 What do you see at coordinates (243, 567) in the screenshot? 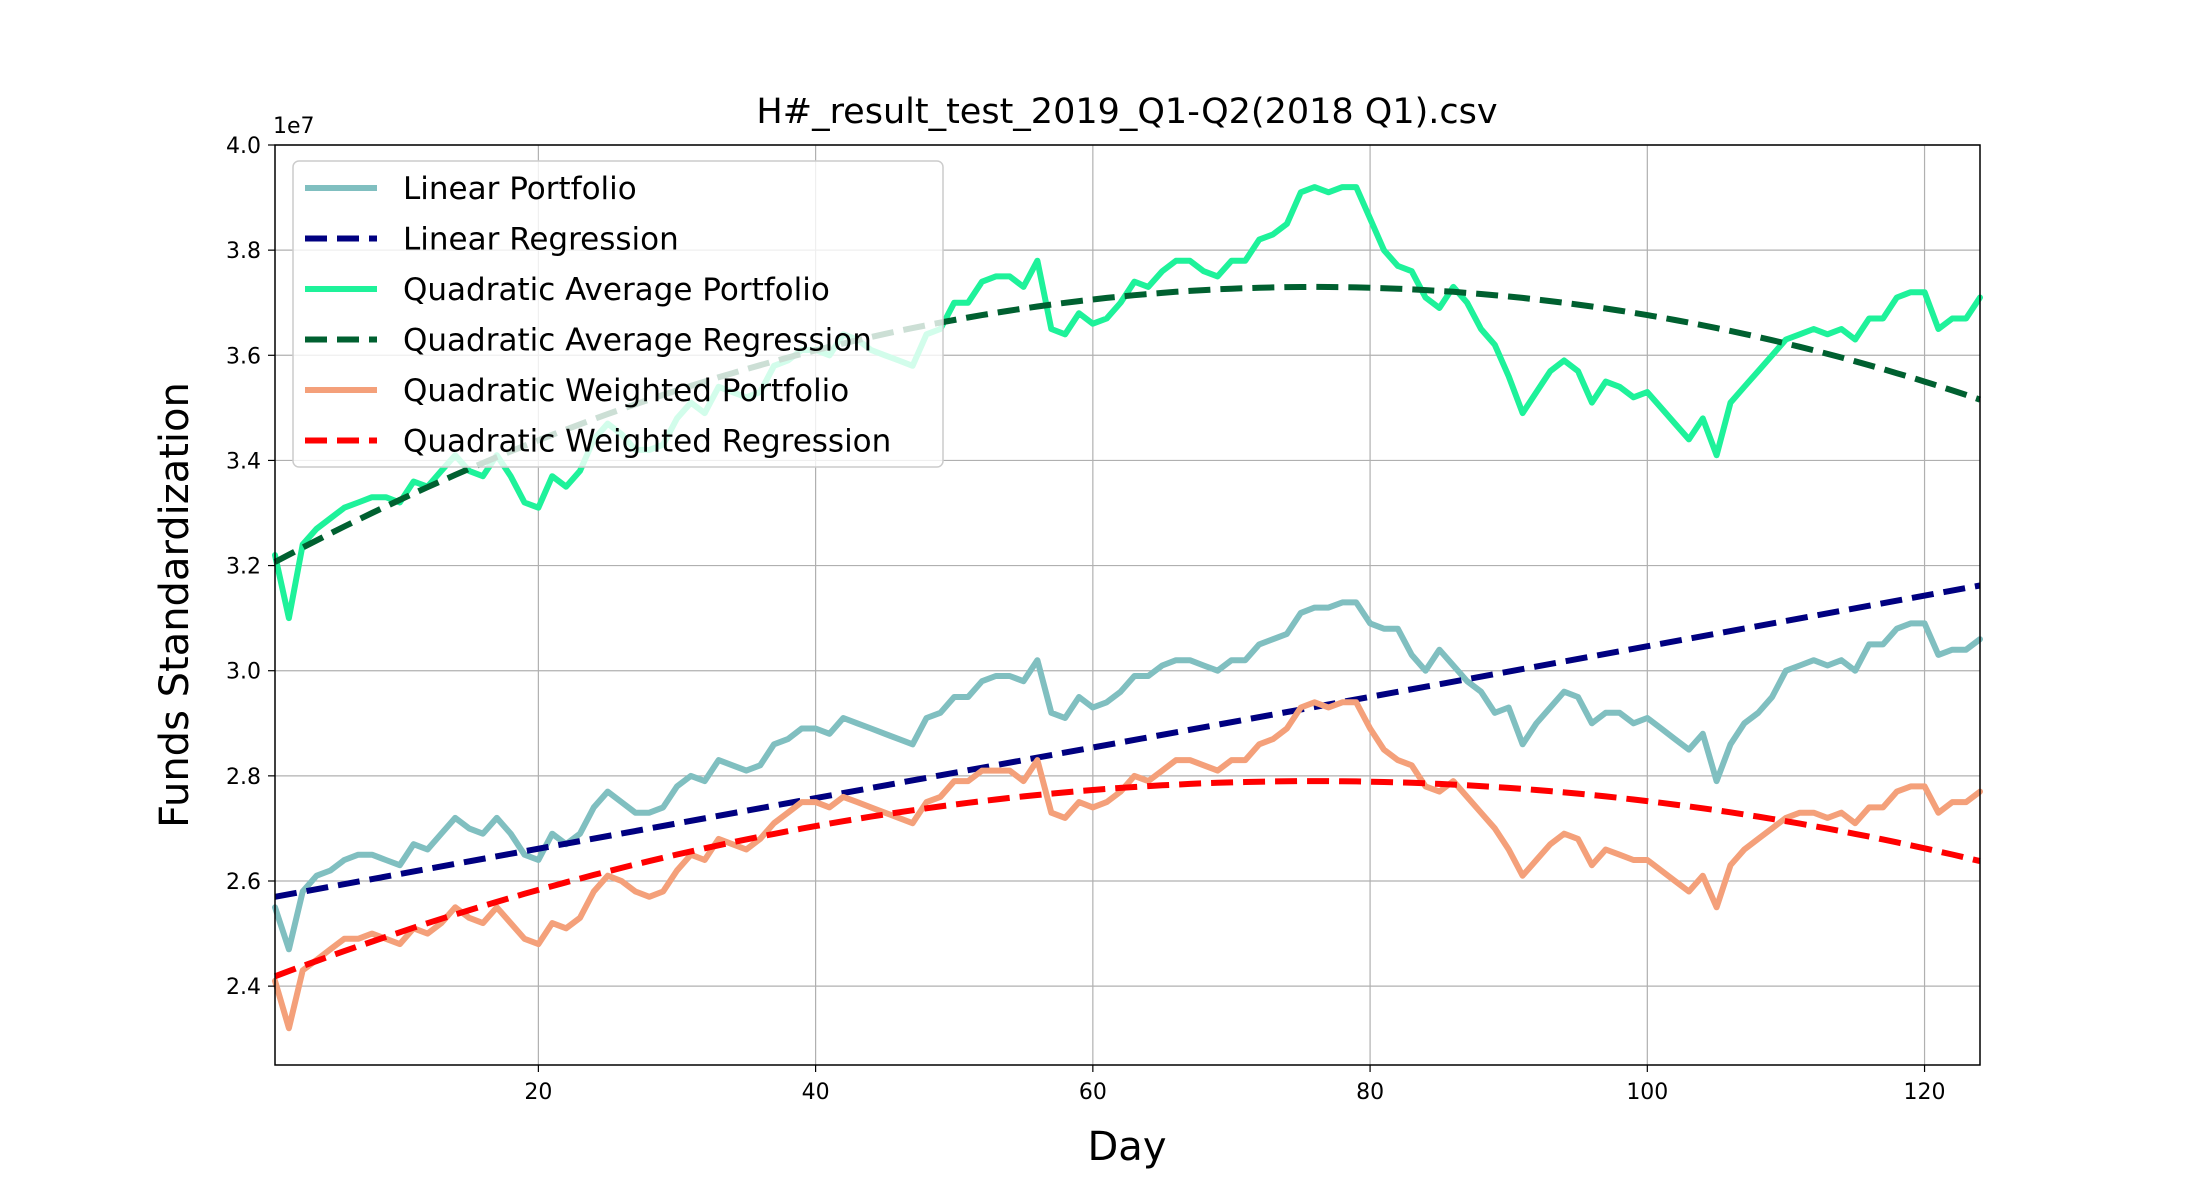
I see `y-tick-label: 3.2` at bounding box center [243, 567].